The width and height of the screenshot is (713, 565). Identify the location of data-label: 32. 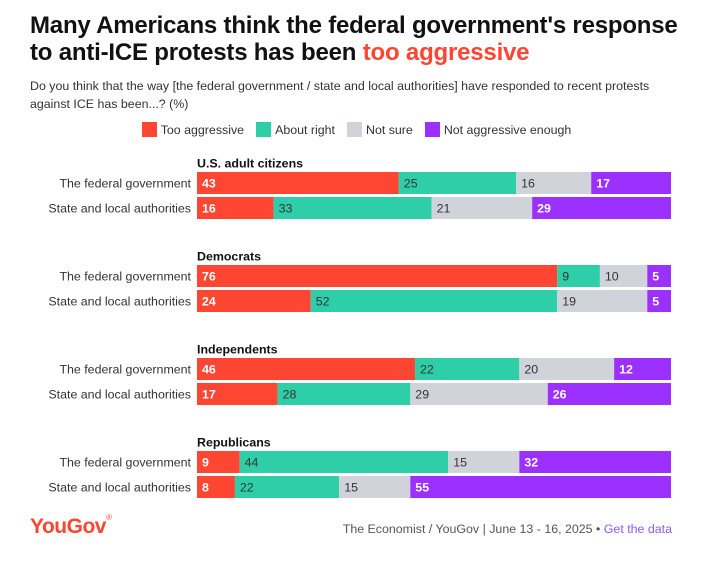
(531, 462).